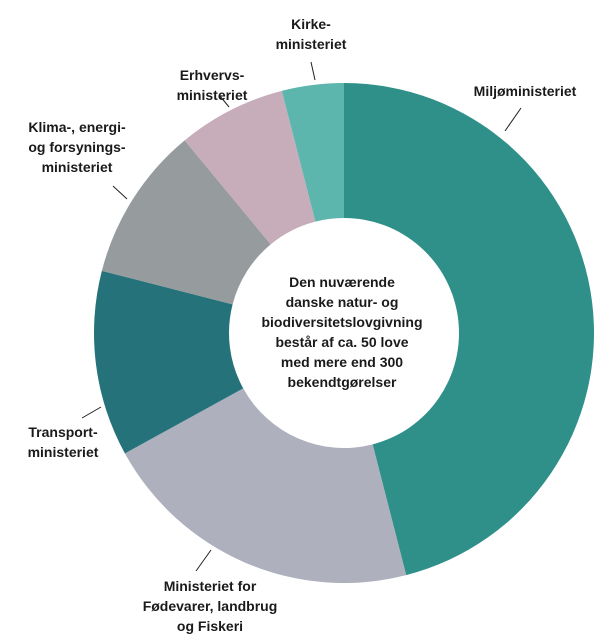 This screenshot has height=637, width=597. I want to click on label-line: og Fiskeri, so click(210, 626).